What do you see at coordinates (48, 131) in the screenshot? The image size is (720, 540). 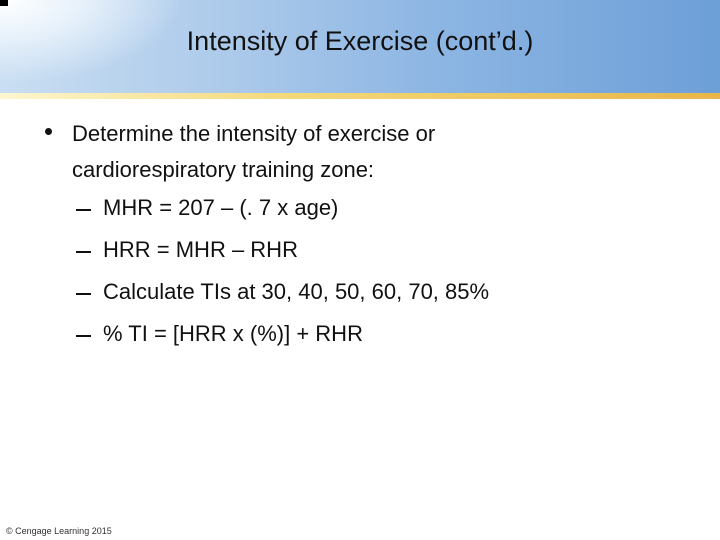 I see `bullet-marker` at bounding box center [48, 131].